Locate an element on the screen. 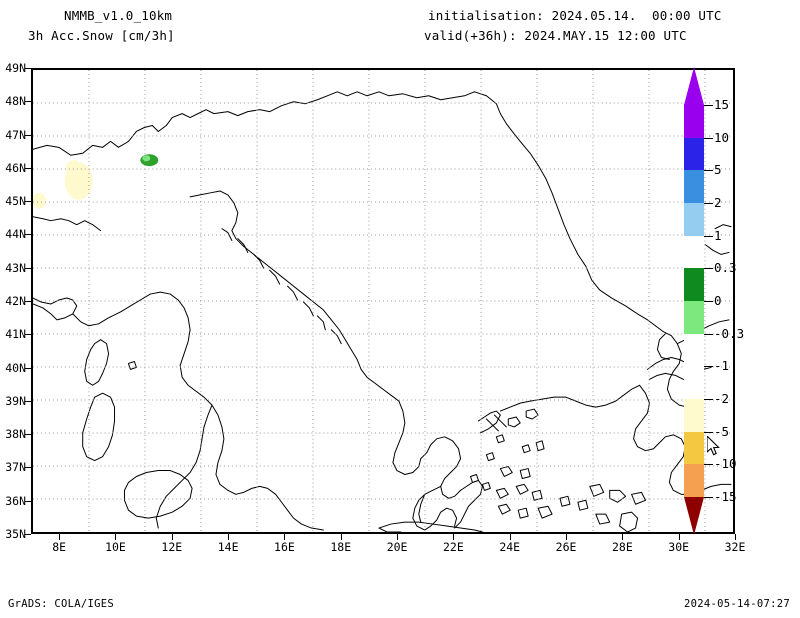  shading-patch-alps-east-core is located at coordinates (146, 158).